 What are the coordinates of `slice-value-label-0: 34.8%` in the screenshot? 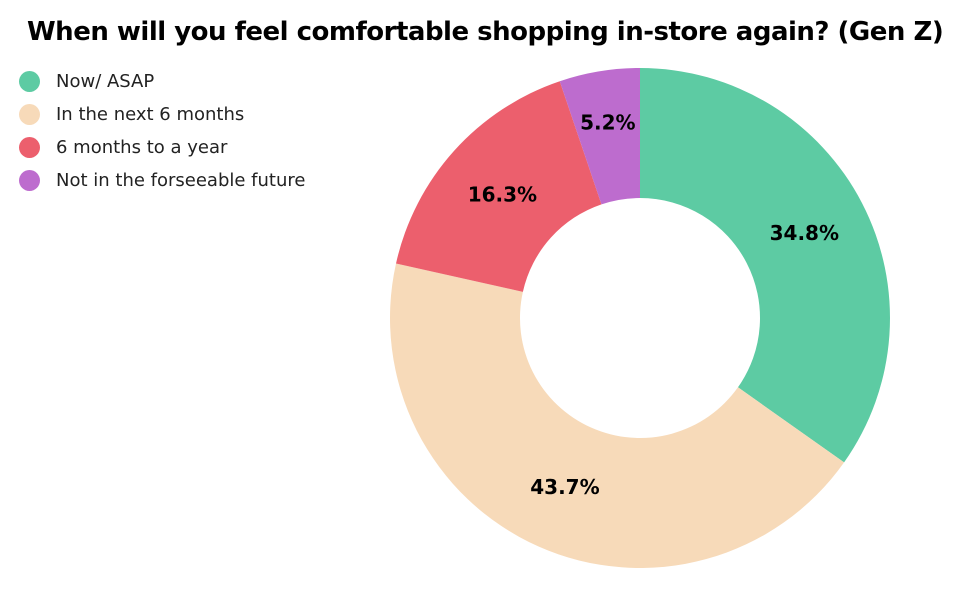 It's located at (804, 233).